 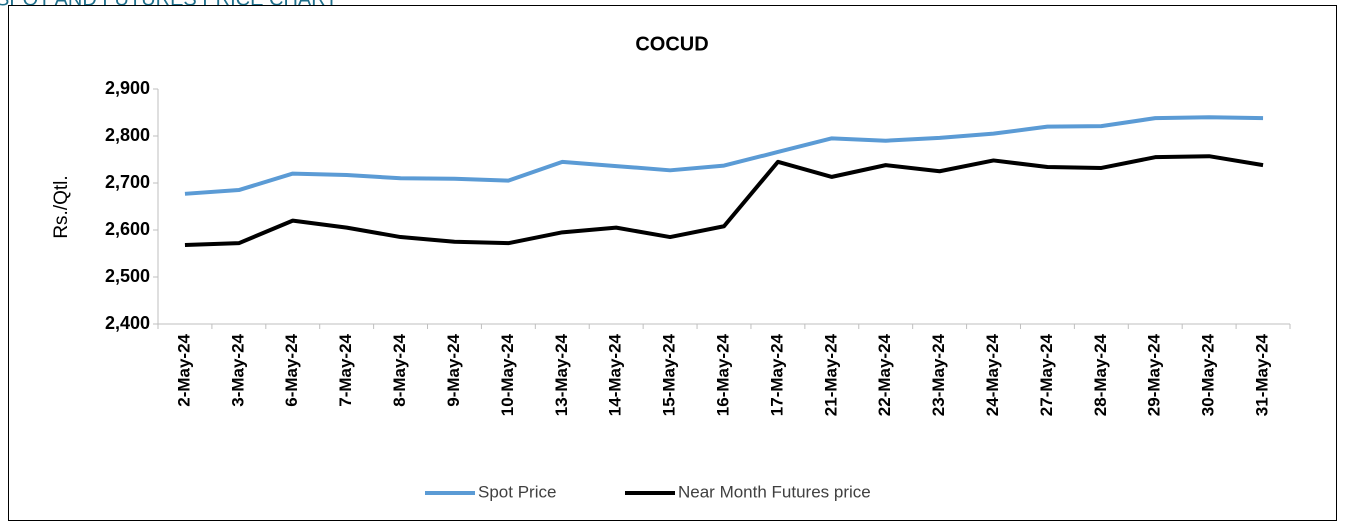 What do you see at coordinates (127, 229) in the screenshot?
I see `y-tick-label: 2,600` at bounding box center [127, 229].